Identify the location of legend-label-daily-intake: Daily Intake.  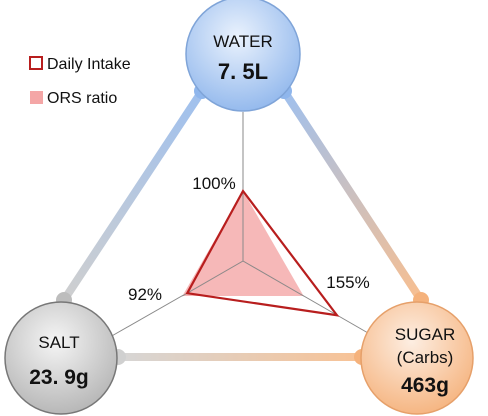
(89, 64).